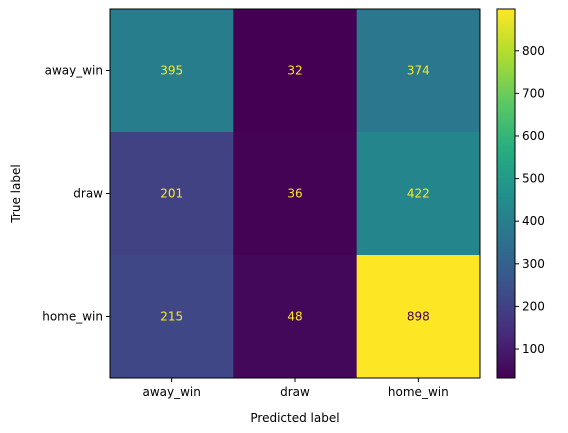  What do you see at coordinates (72, 317) in the screenshot?
I see `y-tick-label: home_win` at bounding box center [72, 317].